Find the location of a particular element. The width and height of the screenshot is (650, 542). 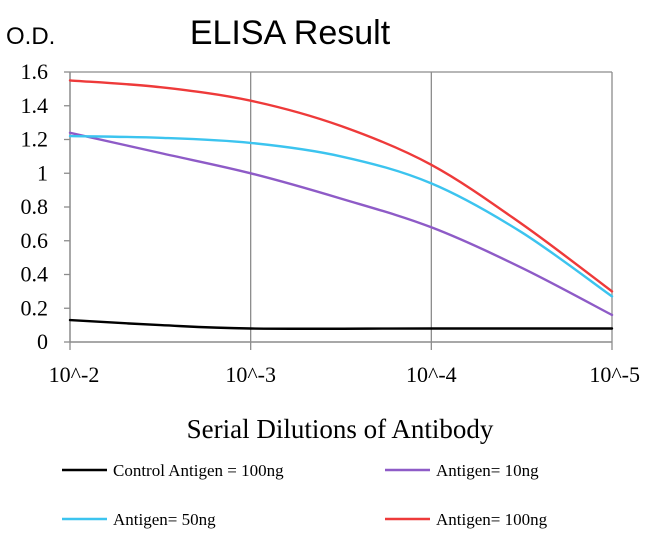

legend-item: Antigen= 100ng is located at coordinates (466, 519).